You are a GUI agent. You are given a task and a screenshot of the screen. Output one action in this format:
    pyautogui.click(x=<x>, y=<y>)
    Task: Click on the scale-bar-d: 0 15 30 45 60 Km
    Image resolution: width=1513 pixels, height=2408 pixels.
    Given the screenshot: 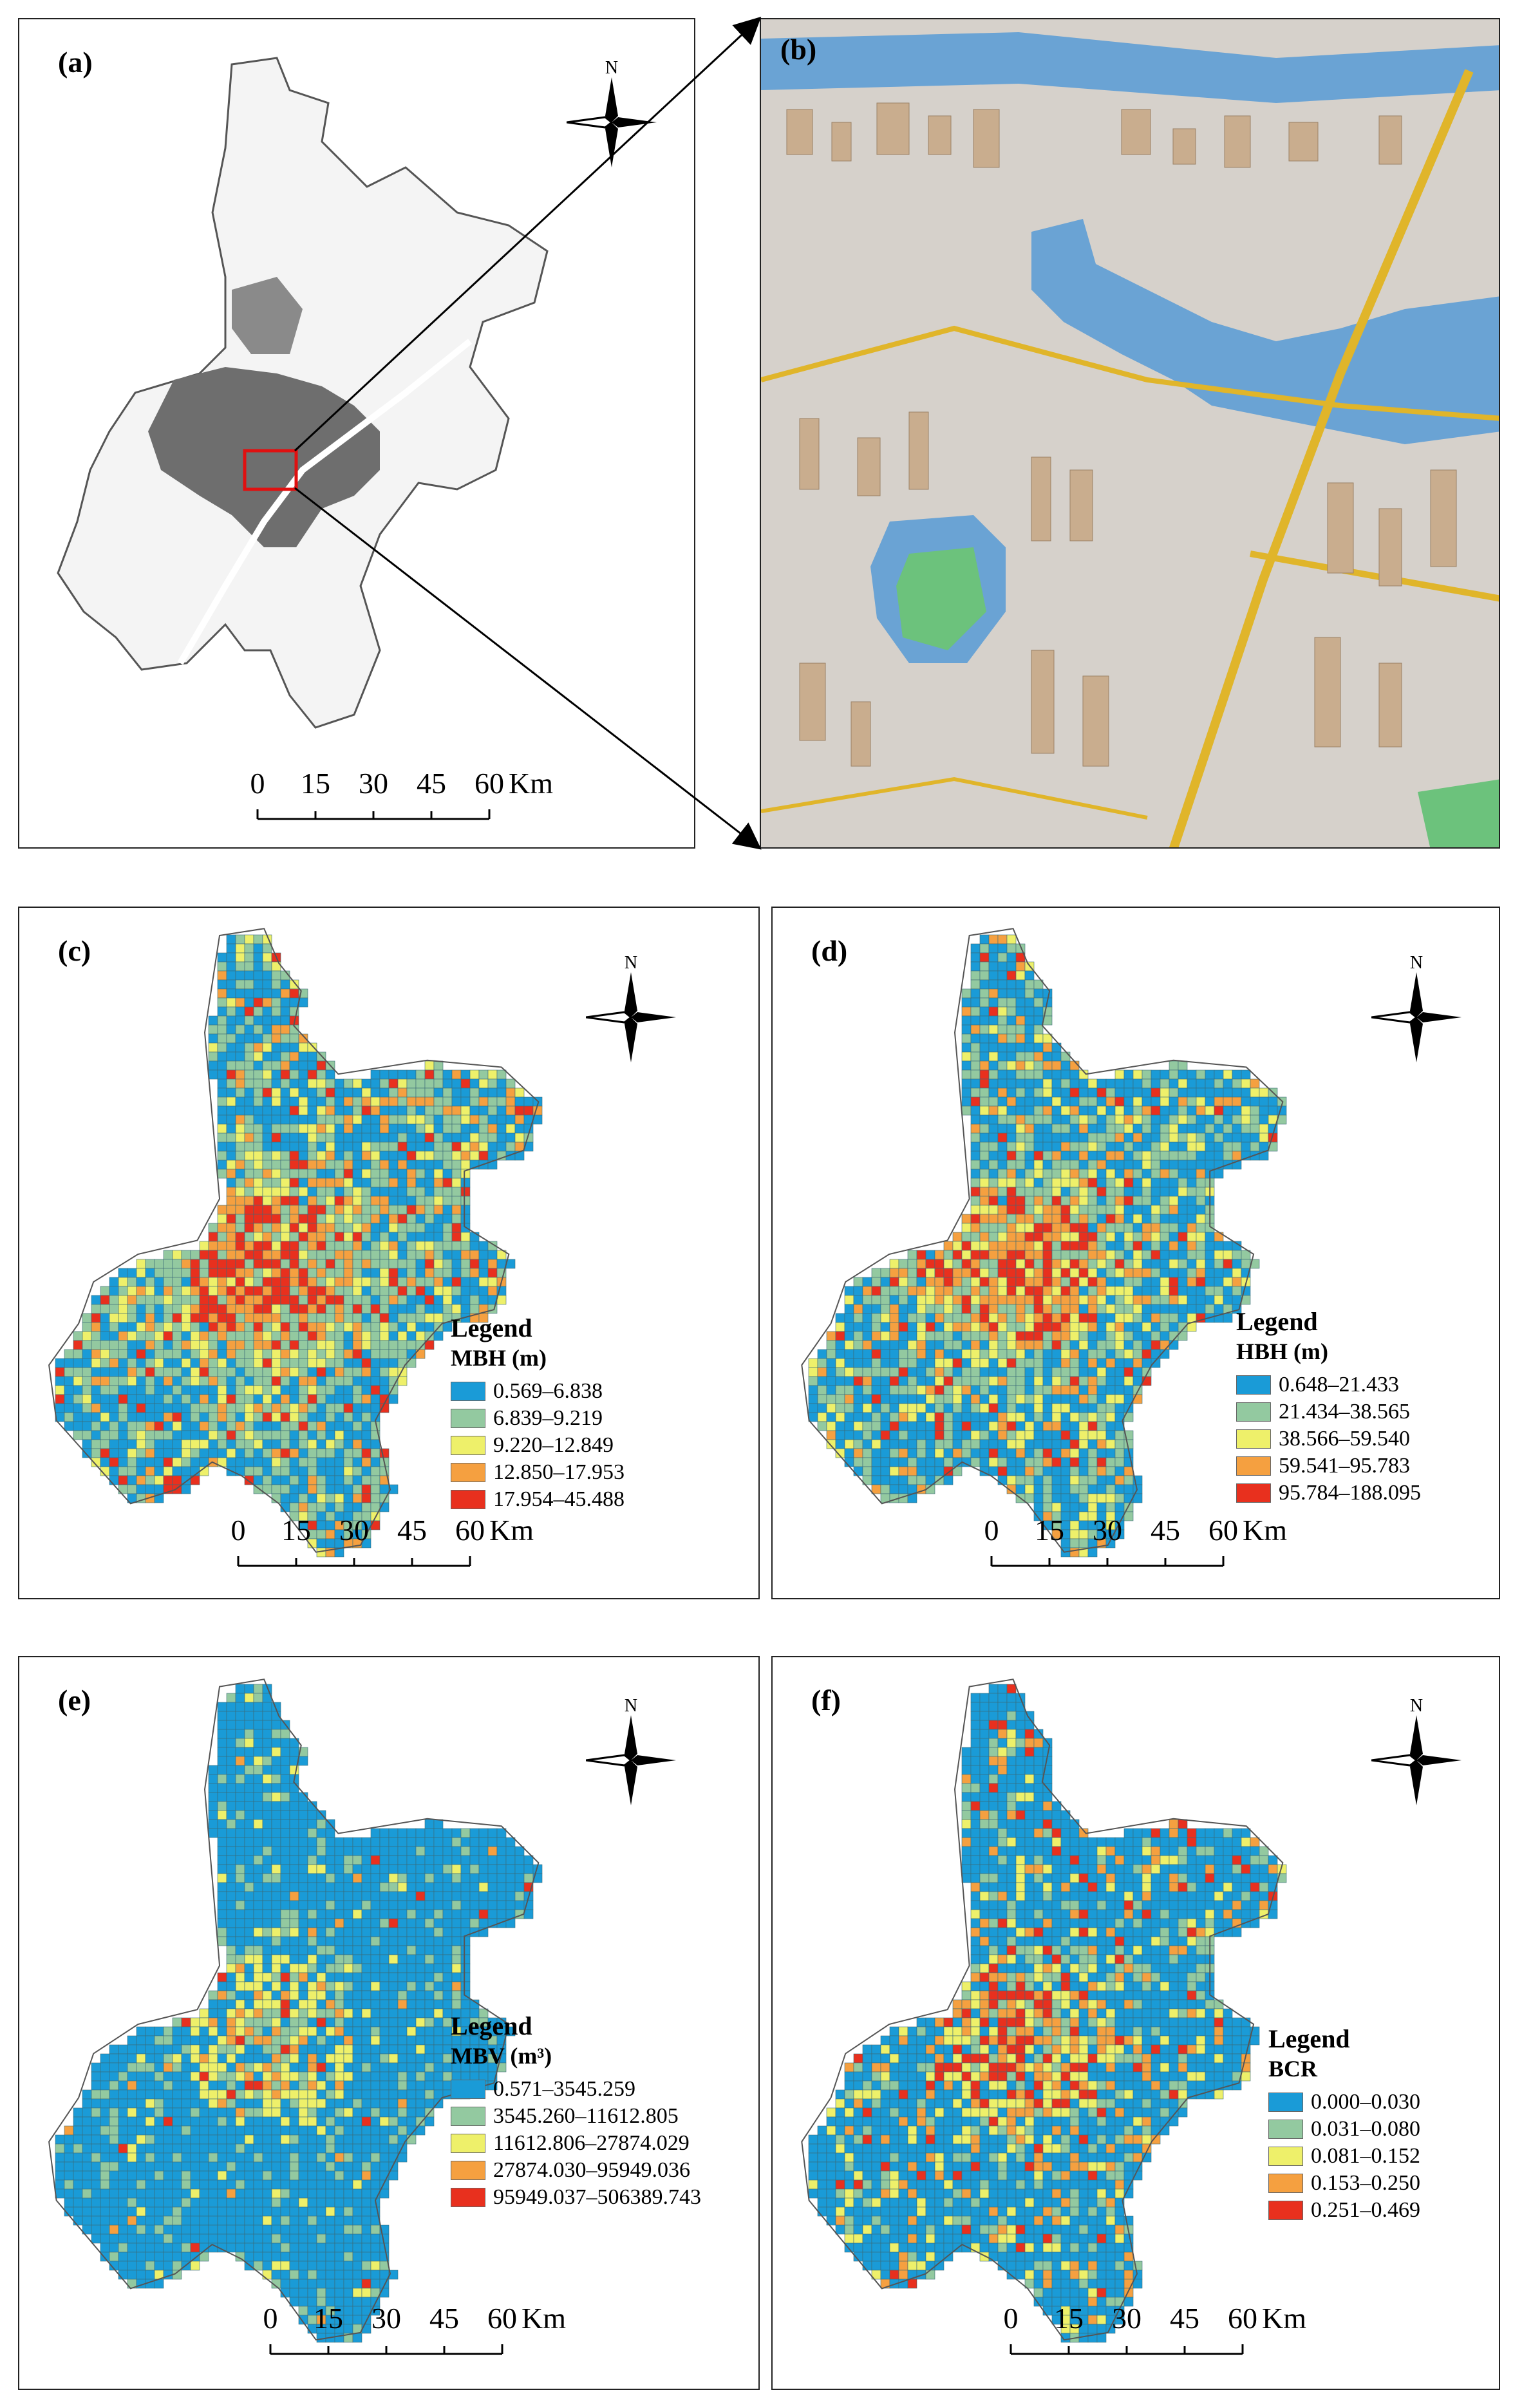 What is the action you would take?
    pyautogui.click(x=1136, y=1548)
    